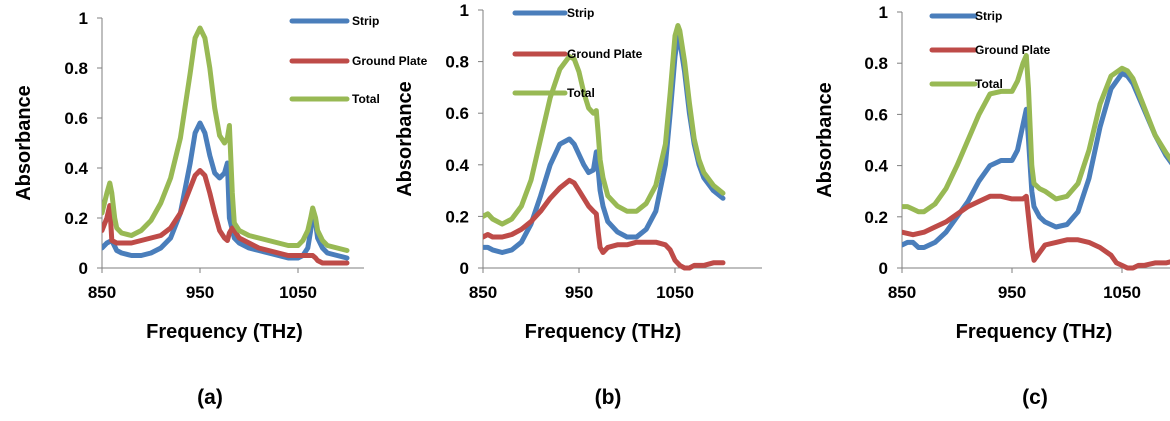  Describe the element at coordinates (1035, 397) in the screenshot. I see `panel-label: (c)` at that location.